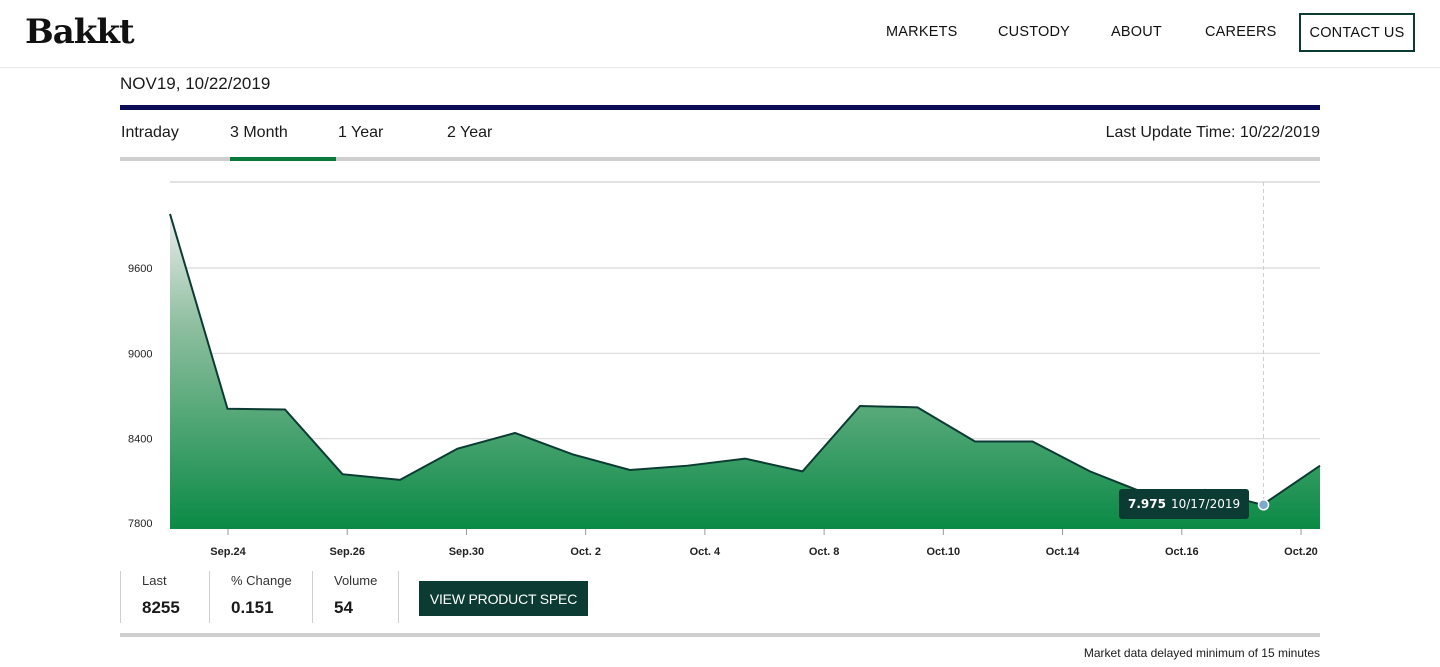 This screenshot has width=1440, height=667. What do you see at coordinates (720, 143) in the screenshot?
I see `range-tabs: Intraday 3 Month 1 Year 2 Year` at bounding box center [720, 143].